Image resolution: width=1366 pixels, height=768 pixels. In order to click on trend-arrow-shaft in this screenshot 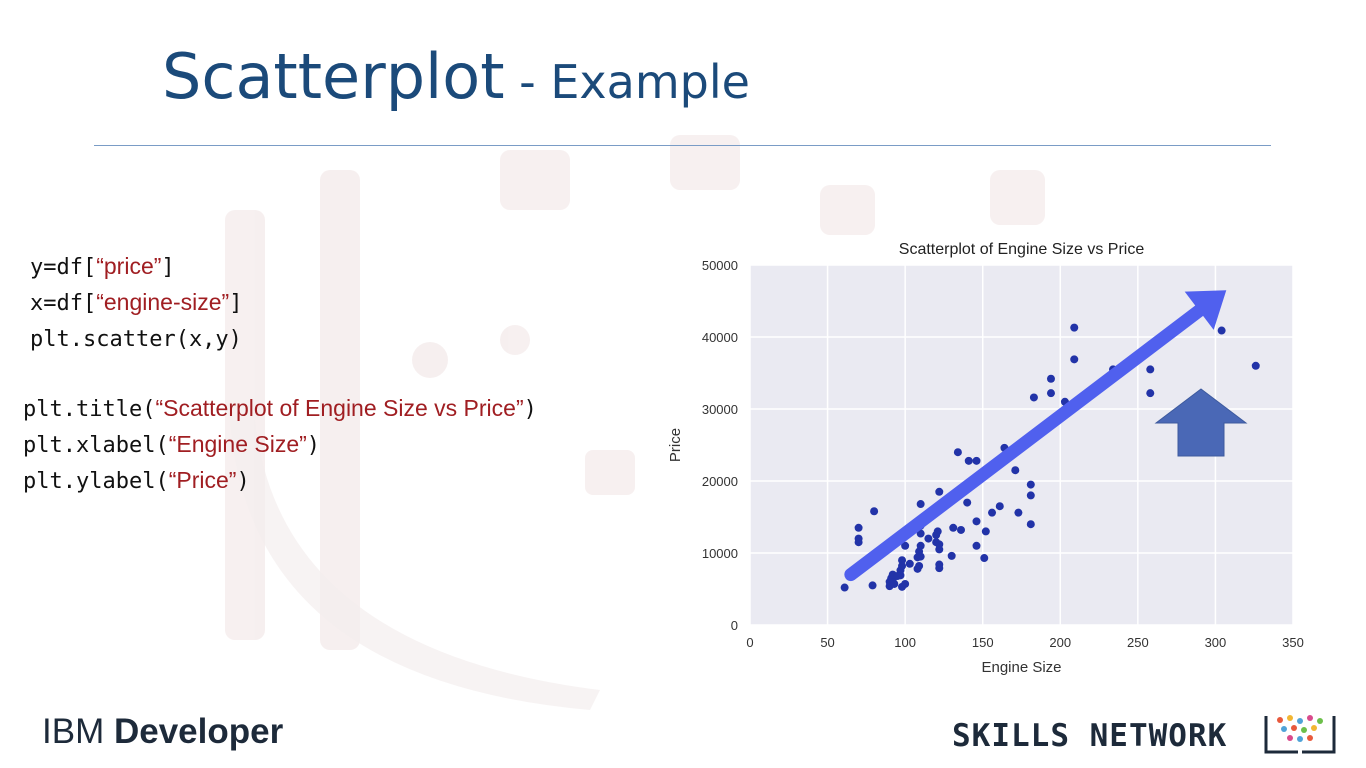, I will do `click(1025, 443)`.